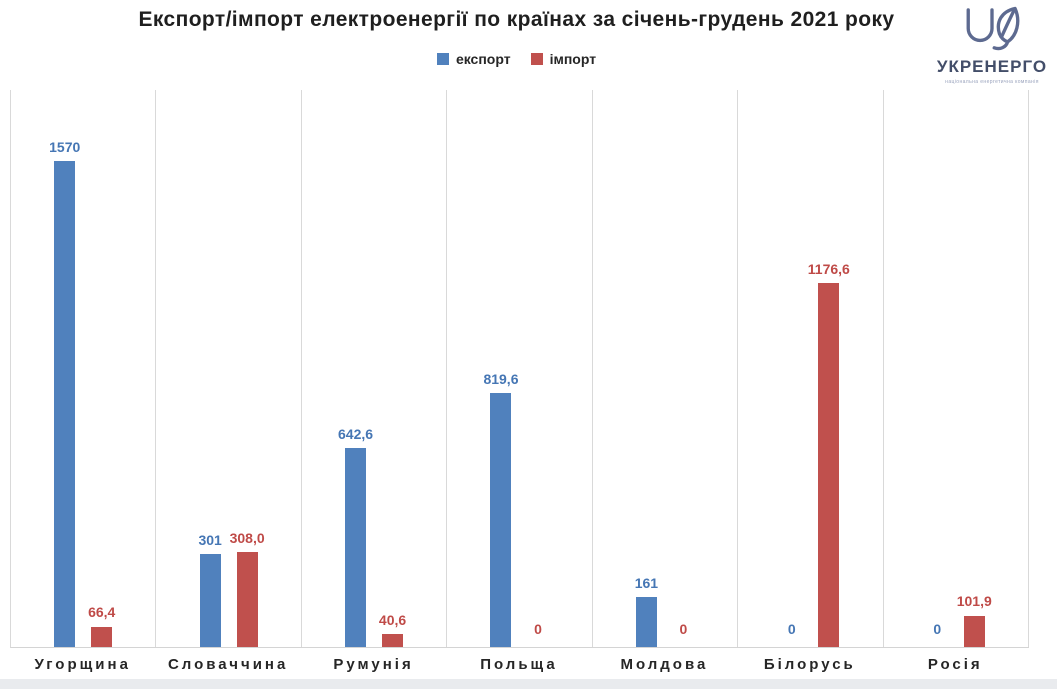 The height and width of the screenshot is (689, 1057). What do you see at coordinates (228, 664) in the screenshot?
I see `category-label: Словаччина` at bounding box center [228, 664].